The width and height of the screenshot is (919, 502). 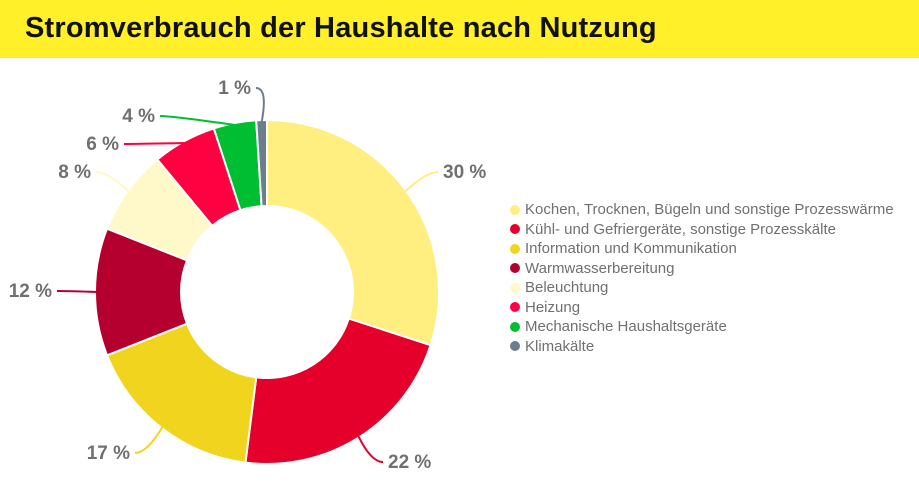 What do you see at coordinates (553, 307) in the screenshot?
I see `legend-label: Heizung` at bounding box center [553, 307].